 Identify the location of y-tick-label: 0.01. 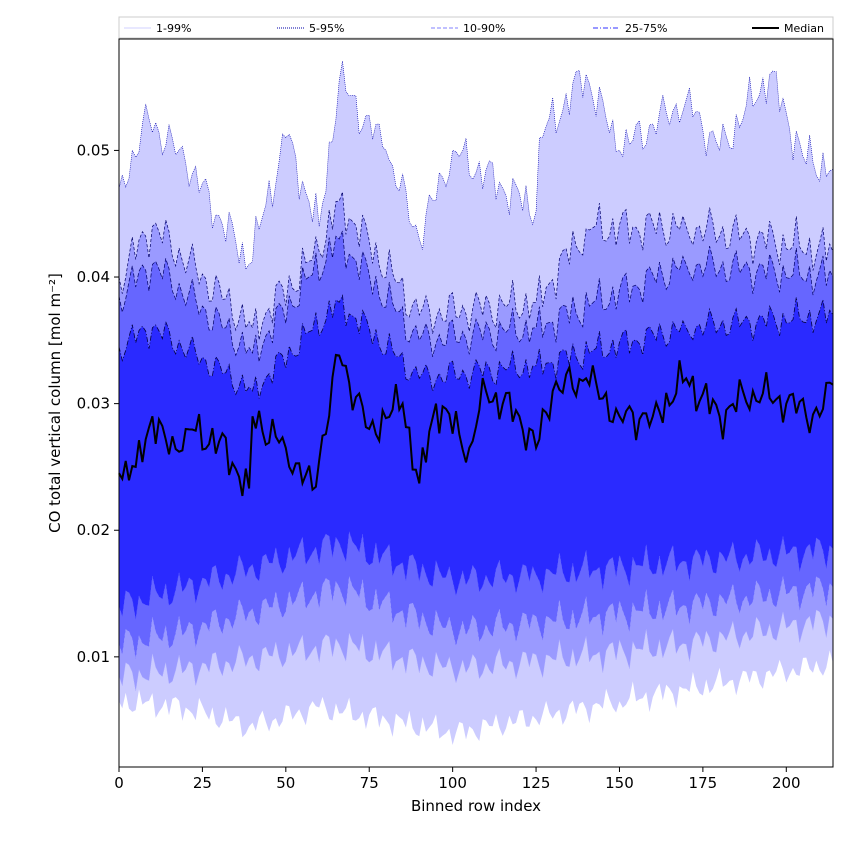
(93, 657).